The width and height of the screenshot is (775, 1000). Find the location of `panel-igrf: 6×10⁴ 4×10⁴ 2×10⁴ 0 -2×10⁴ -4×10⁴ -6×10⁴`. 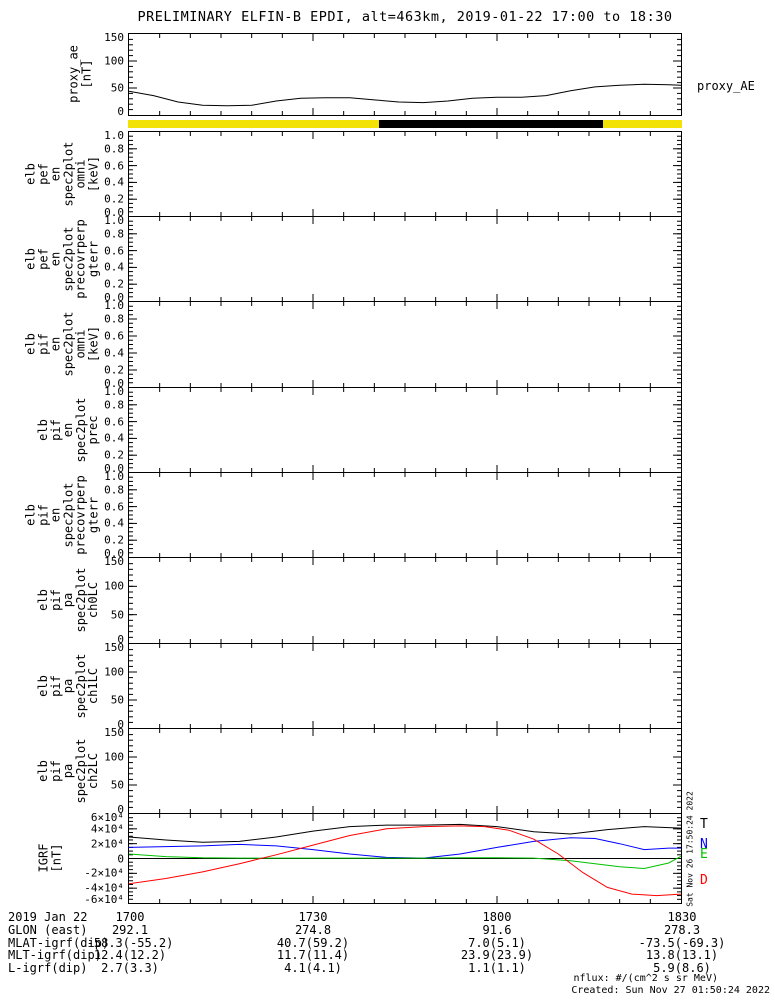

panel-igrf: 6×10⁴ 4×10⁴ 2×10⁴ 0 -2×10⁴ -4×10⁴ -6×10⁴ is located at coordinates (383, 858).